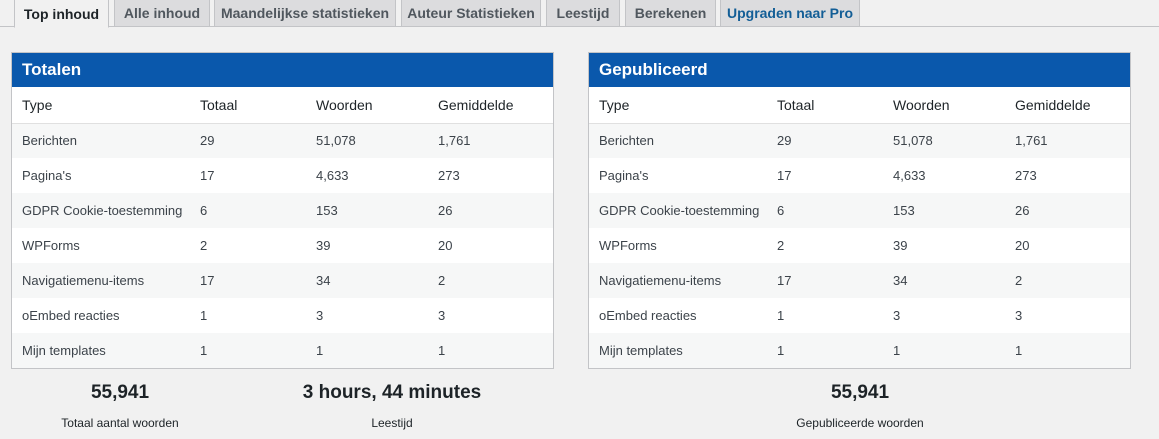 This screenshot has width=1159, height=439. I want to click on tab-top-inhoud: Top inhoud, so click(61, 14).